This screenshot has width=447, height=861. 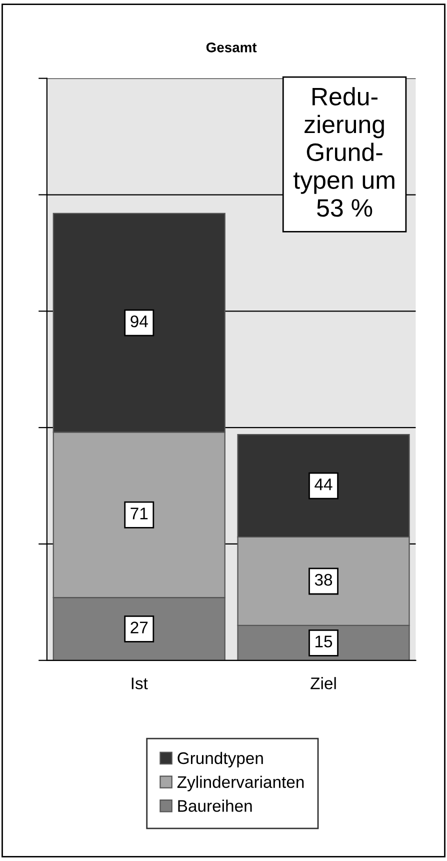 What do you see at coordinates (323, 484) in the screenshot?
I see `data-label: 44` at bounding box center [323, 484].